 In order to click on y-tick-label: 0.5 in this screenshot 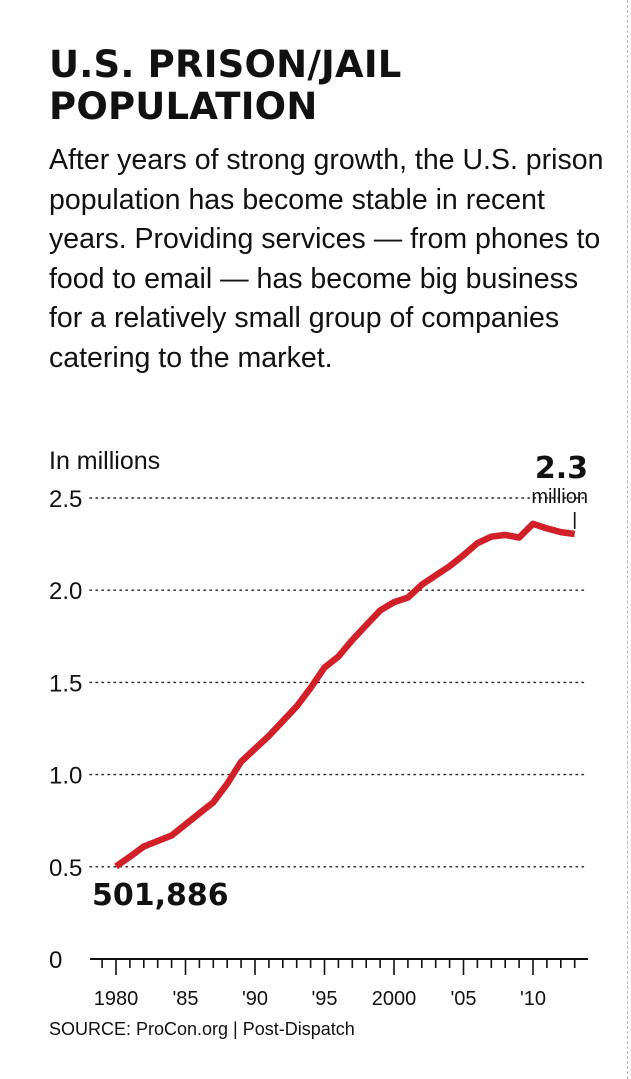, I will do `click(65, 868)`.